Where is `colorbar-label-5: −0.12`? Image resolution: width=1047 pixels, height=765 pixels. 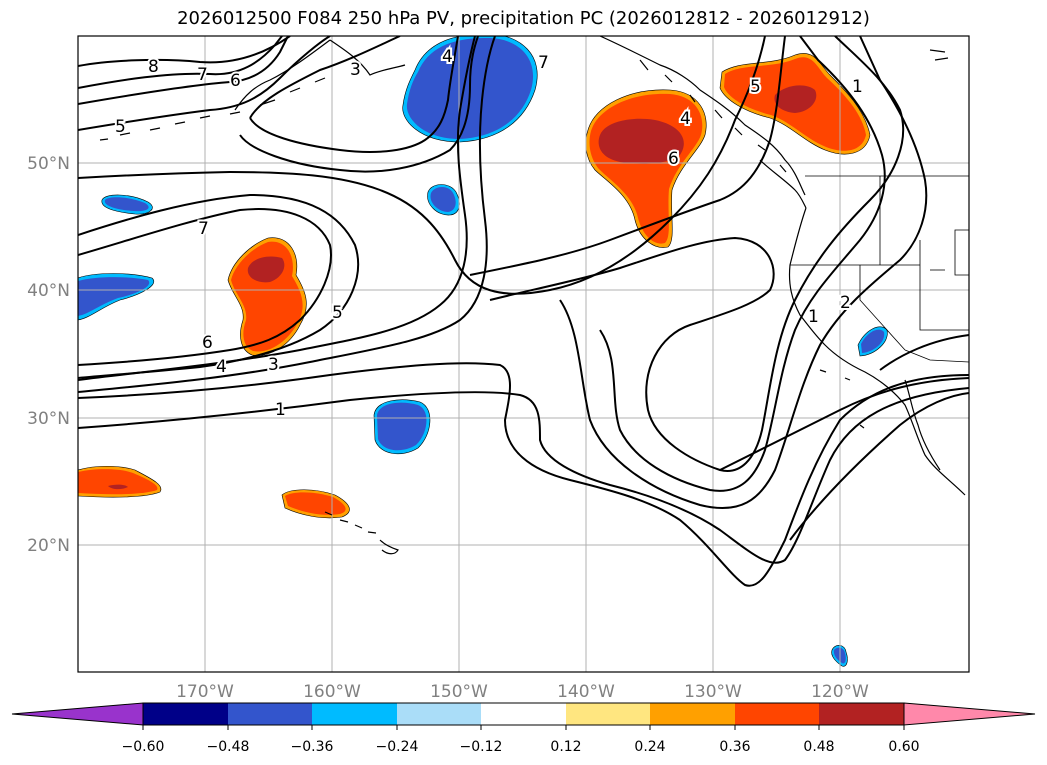
colorbar-label-5: −0.12 is located at coordinates (481, 747).